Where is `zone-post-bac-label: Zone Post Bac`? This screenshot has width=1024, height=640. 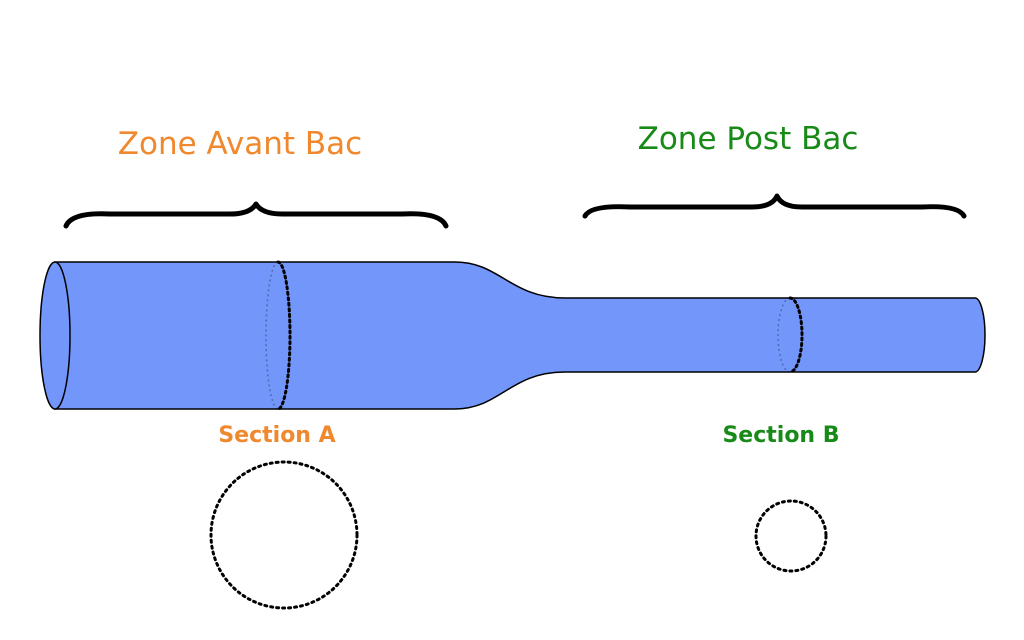 zone-post-bac-label: Zone Post Bac is located at coordinates (748, 139).